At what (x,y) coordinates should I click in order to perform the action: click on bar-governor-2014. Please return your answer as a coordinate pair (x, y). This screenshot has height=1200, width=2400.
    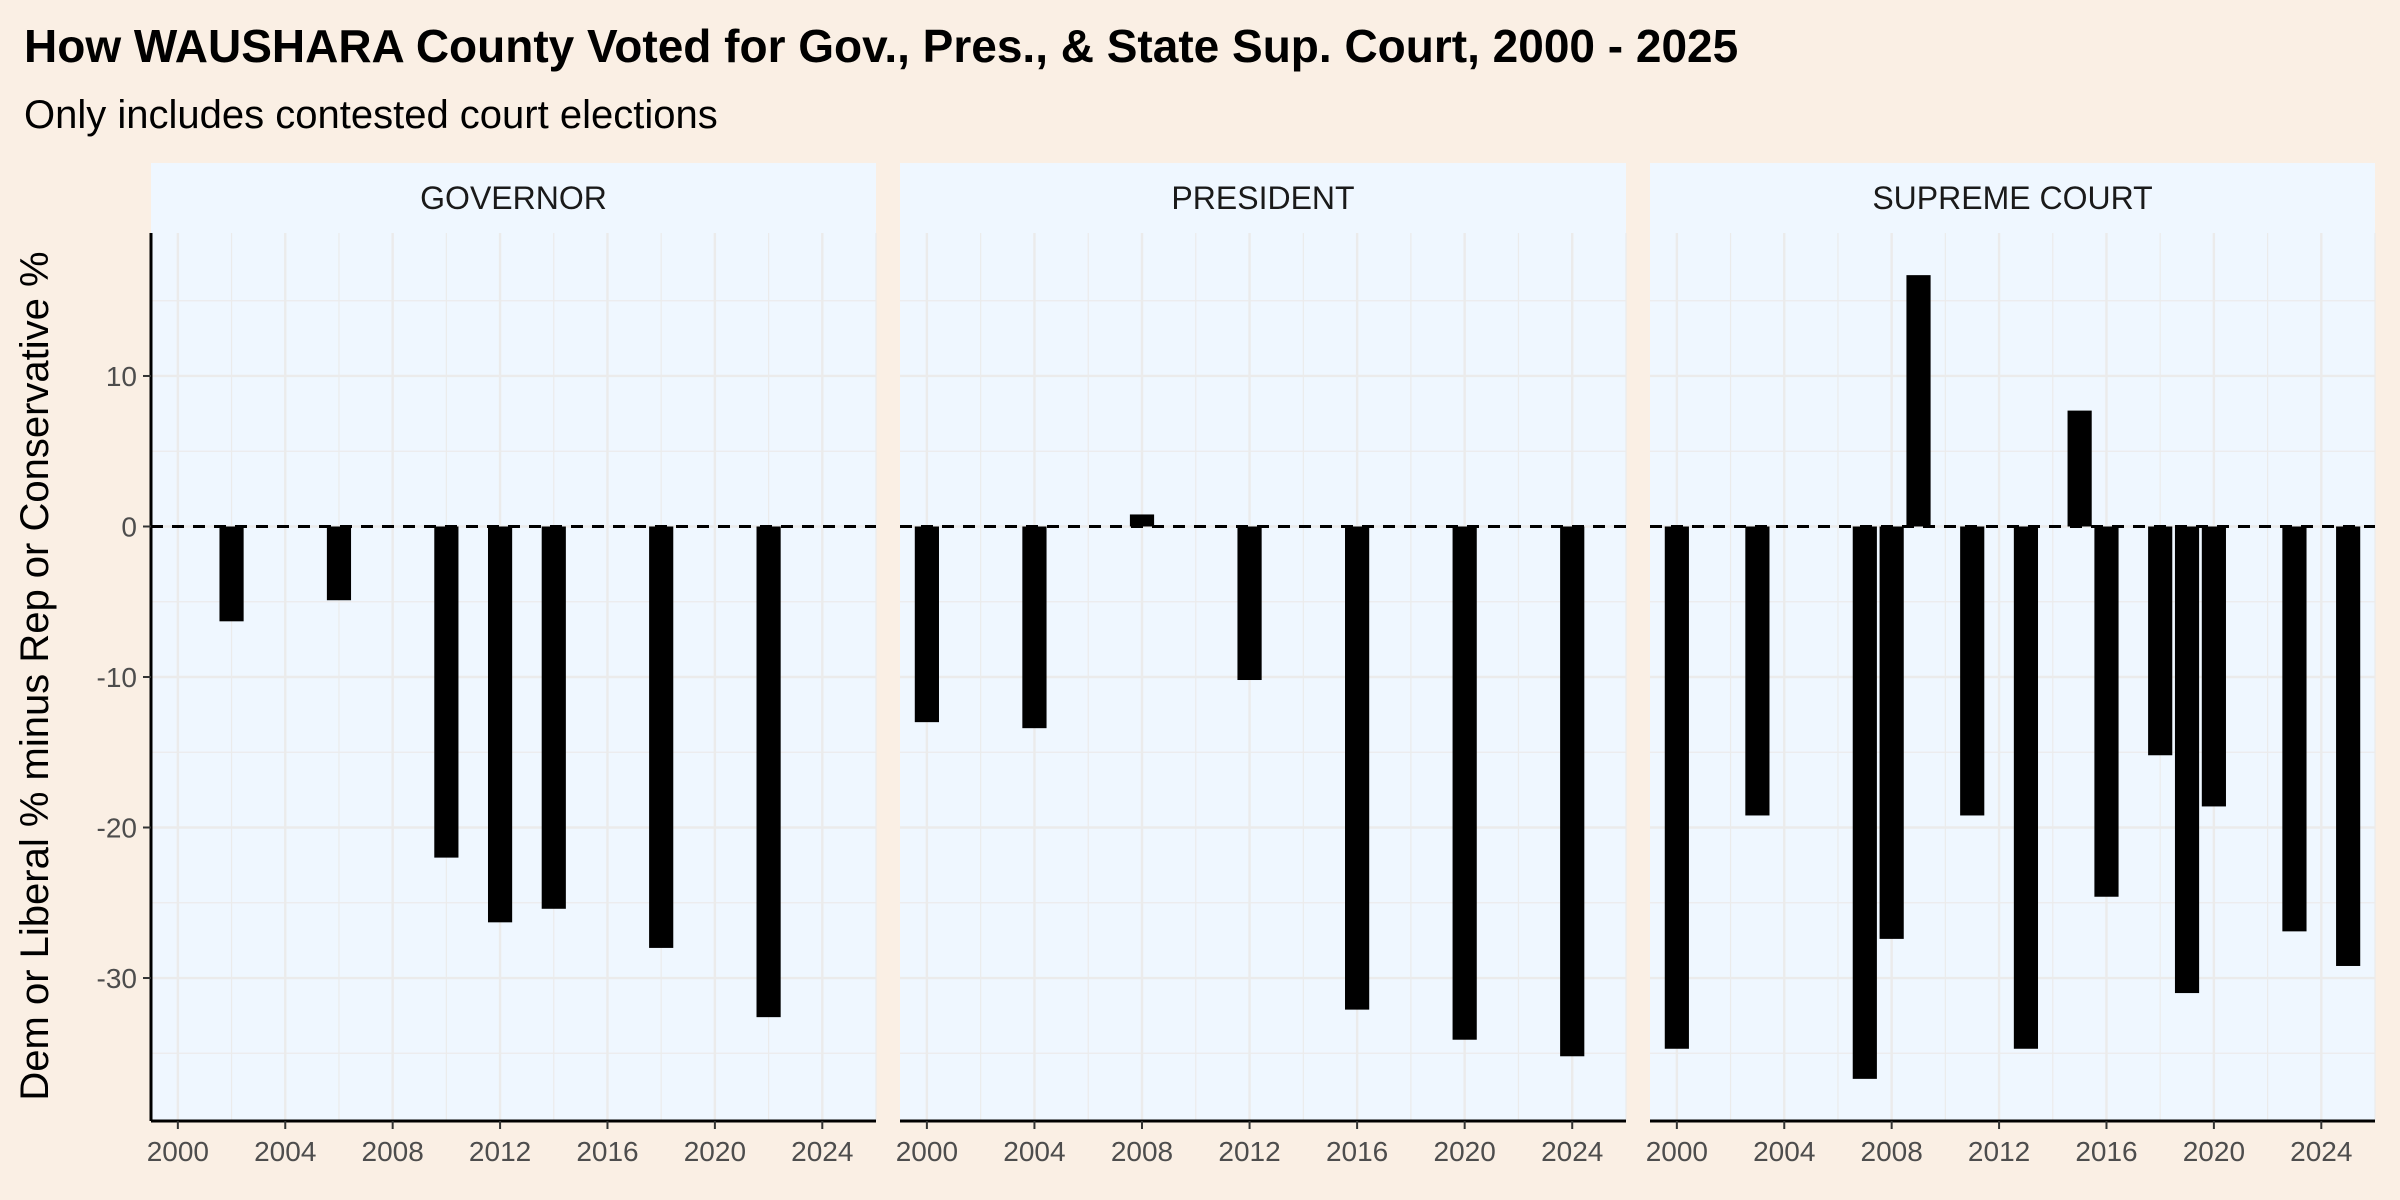
    Looking at the image, I should click on (553, 717).